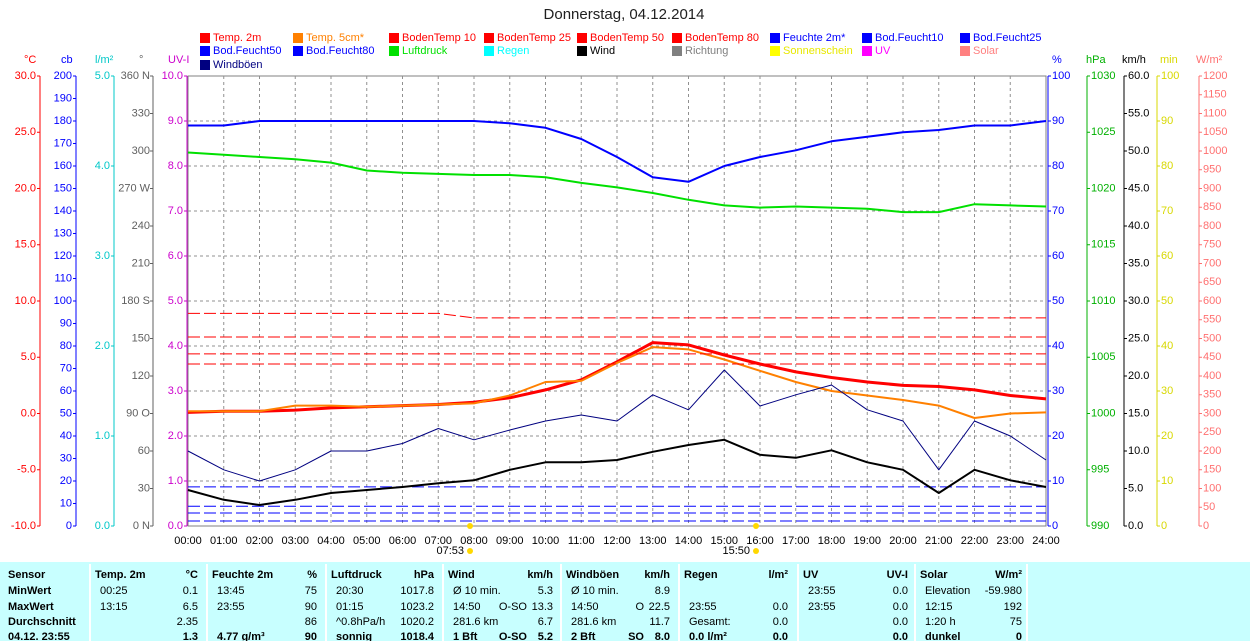  I want to click on table-header: UV-I, so click(897, 575).